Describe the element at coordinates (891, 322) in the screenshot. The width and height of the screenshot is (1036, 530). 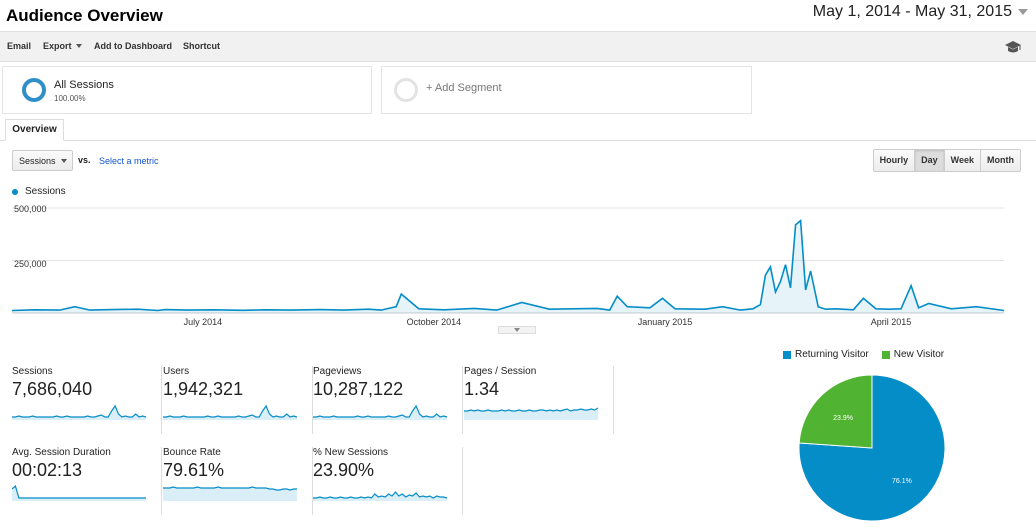
I see `x-tick-label: April 2015` at that location.